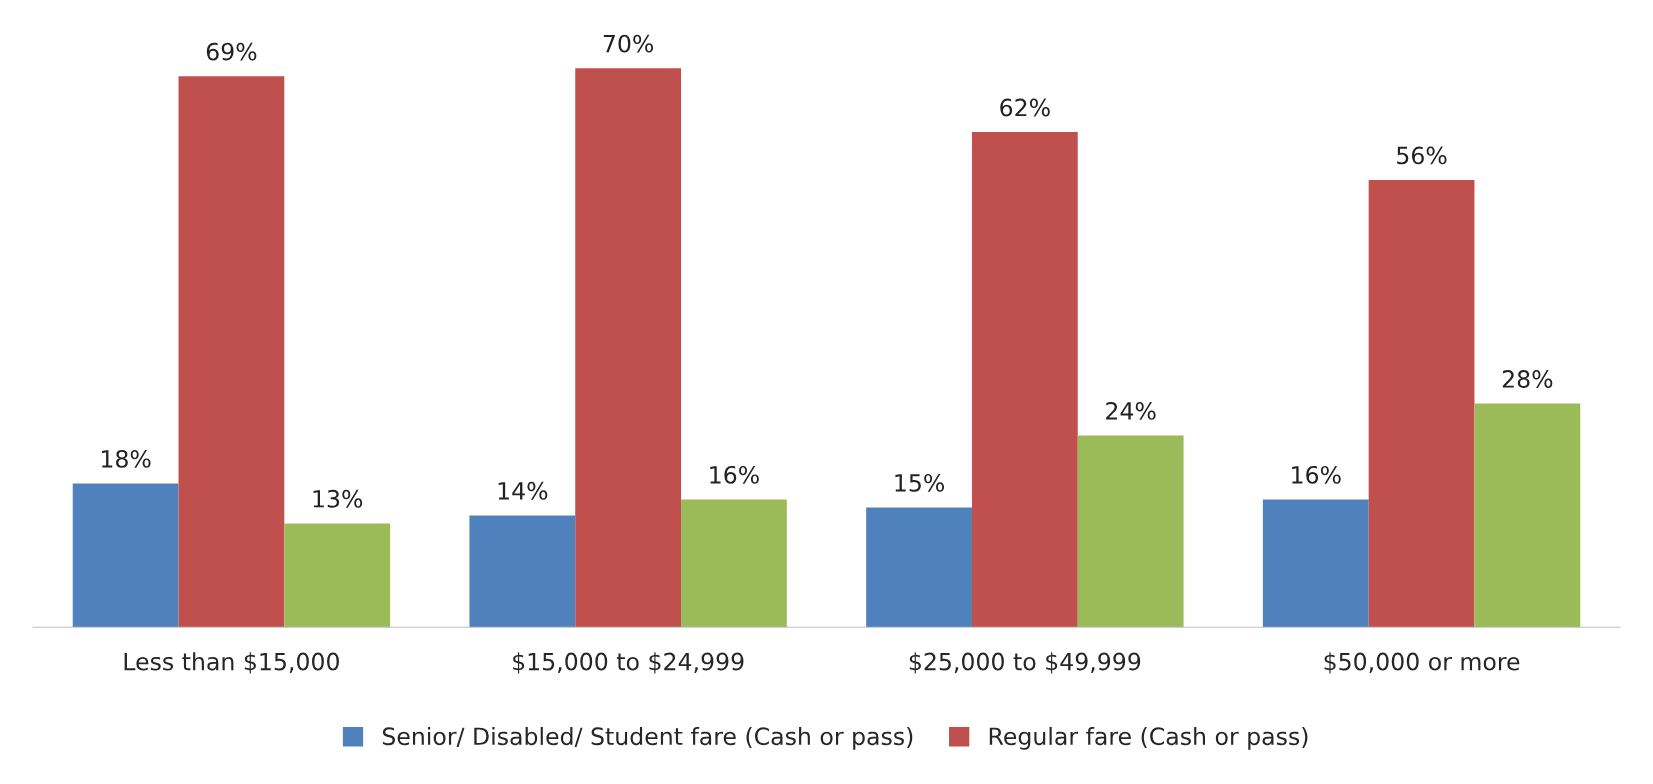 The height and width of the screenshot is (784, 1653). Describe the element at coordinates (647, 738) in the screenshot. I see `legend-label: Senior/ Disabled/ Student fare (Cash or pass)` at that location.